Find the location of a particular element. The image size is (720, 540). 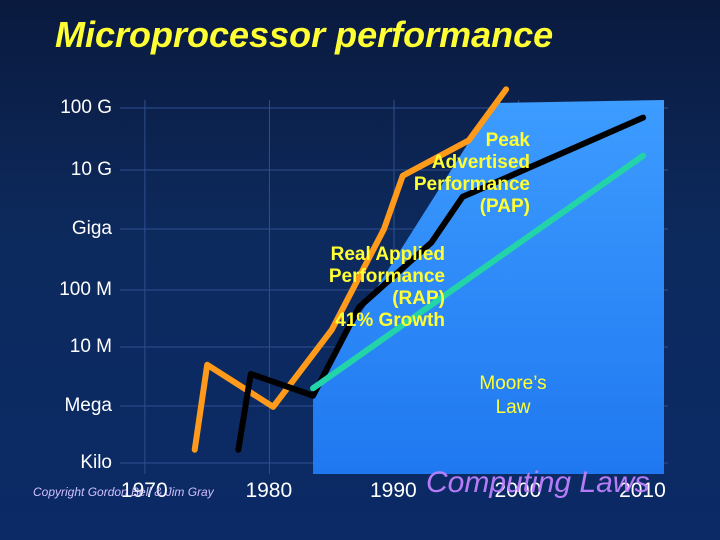

y-tick-label: 100 M is located at coordinates (85, 289).